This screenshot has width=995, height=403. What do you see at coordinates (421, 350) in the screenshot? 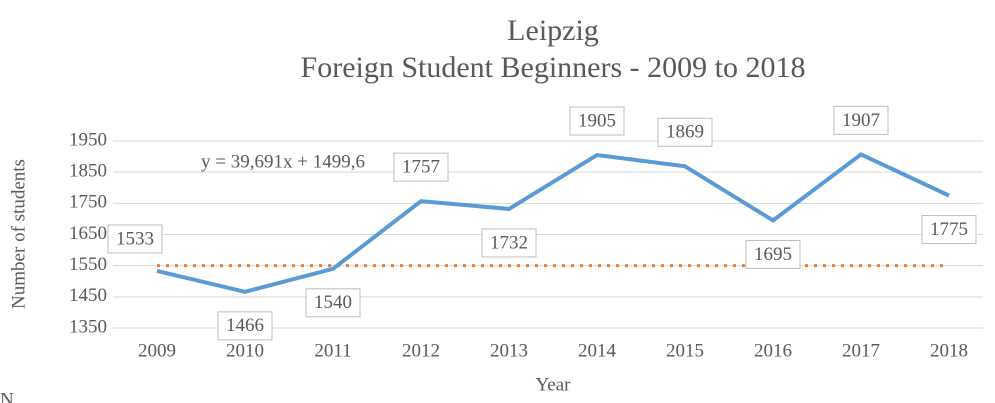
I see `x-tick-label: 2012` at bounding box center [421, 350].